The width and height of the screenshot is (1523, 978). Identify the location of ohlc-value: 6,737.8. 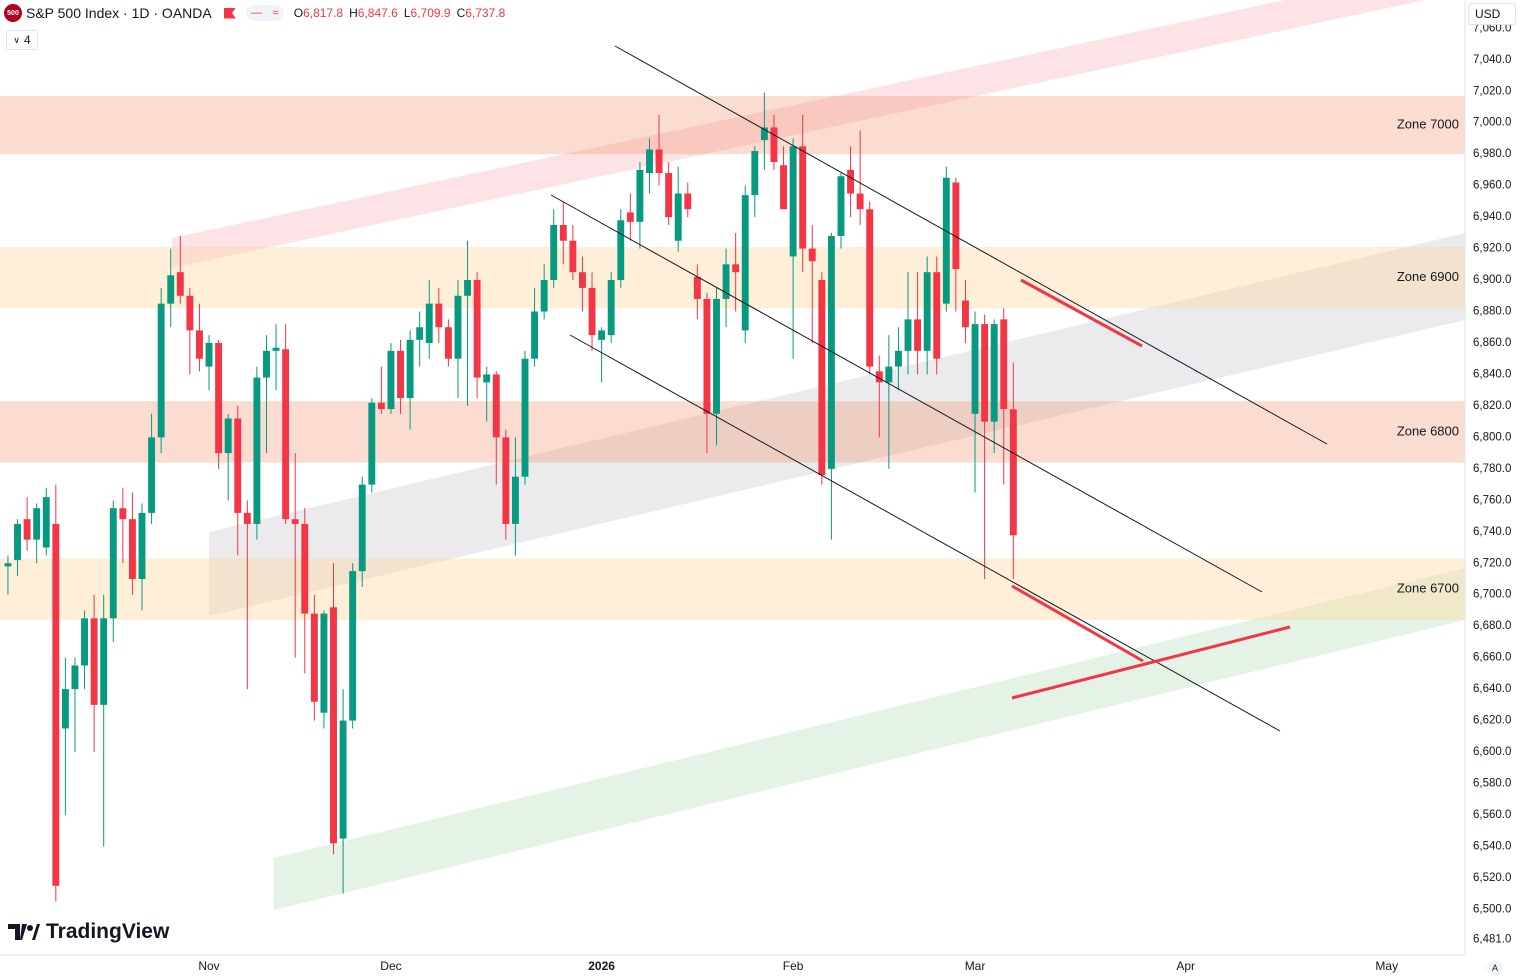
(485, 13).